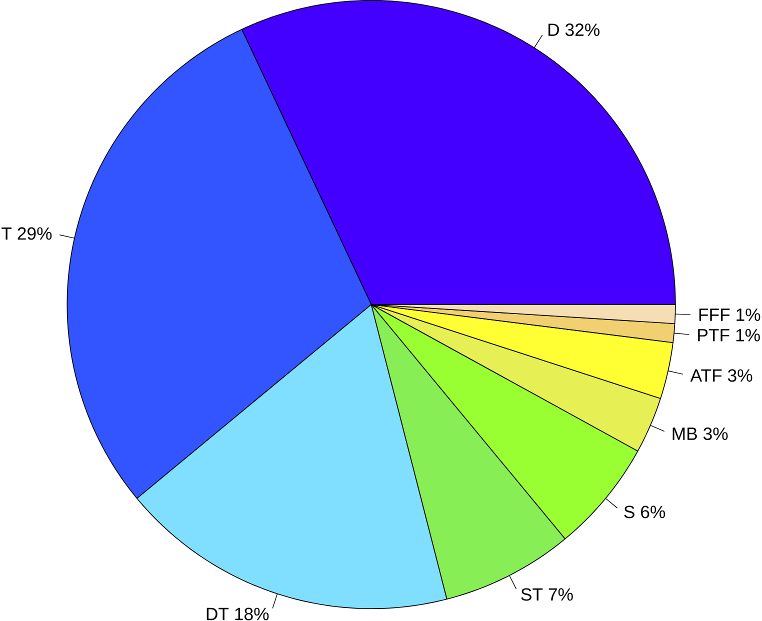 This screenshot has height=621, width=762. Describe the element at coordinates (7, 233) in the screenshot. I see `slice-label: T` at that location.